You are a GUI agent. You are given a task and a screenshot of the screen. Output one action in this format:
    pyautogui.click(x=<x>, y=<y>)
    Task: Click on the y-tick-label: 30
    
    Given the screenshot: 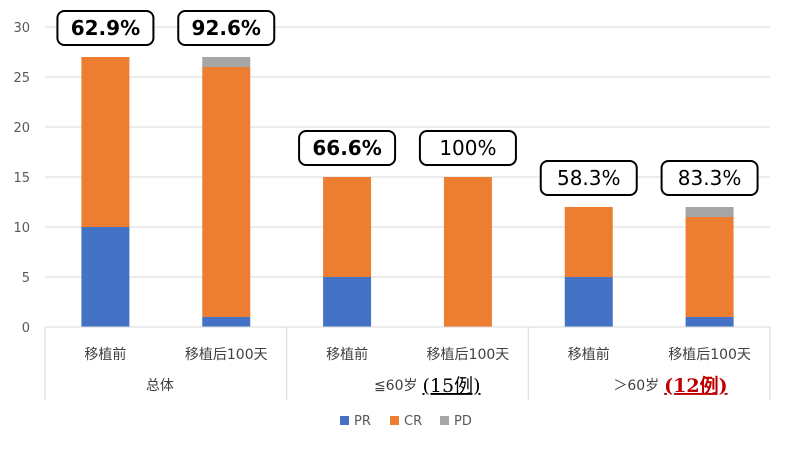 What is the action you would take?
    pyautogui.click(x=21, y=28)
    